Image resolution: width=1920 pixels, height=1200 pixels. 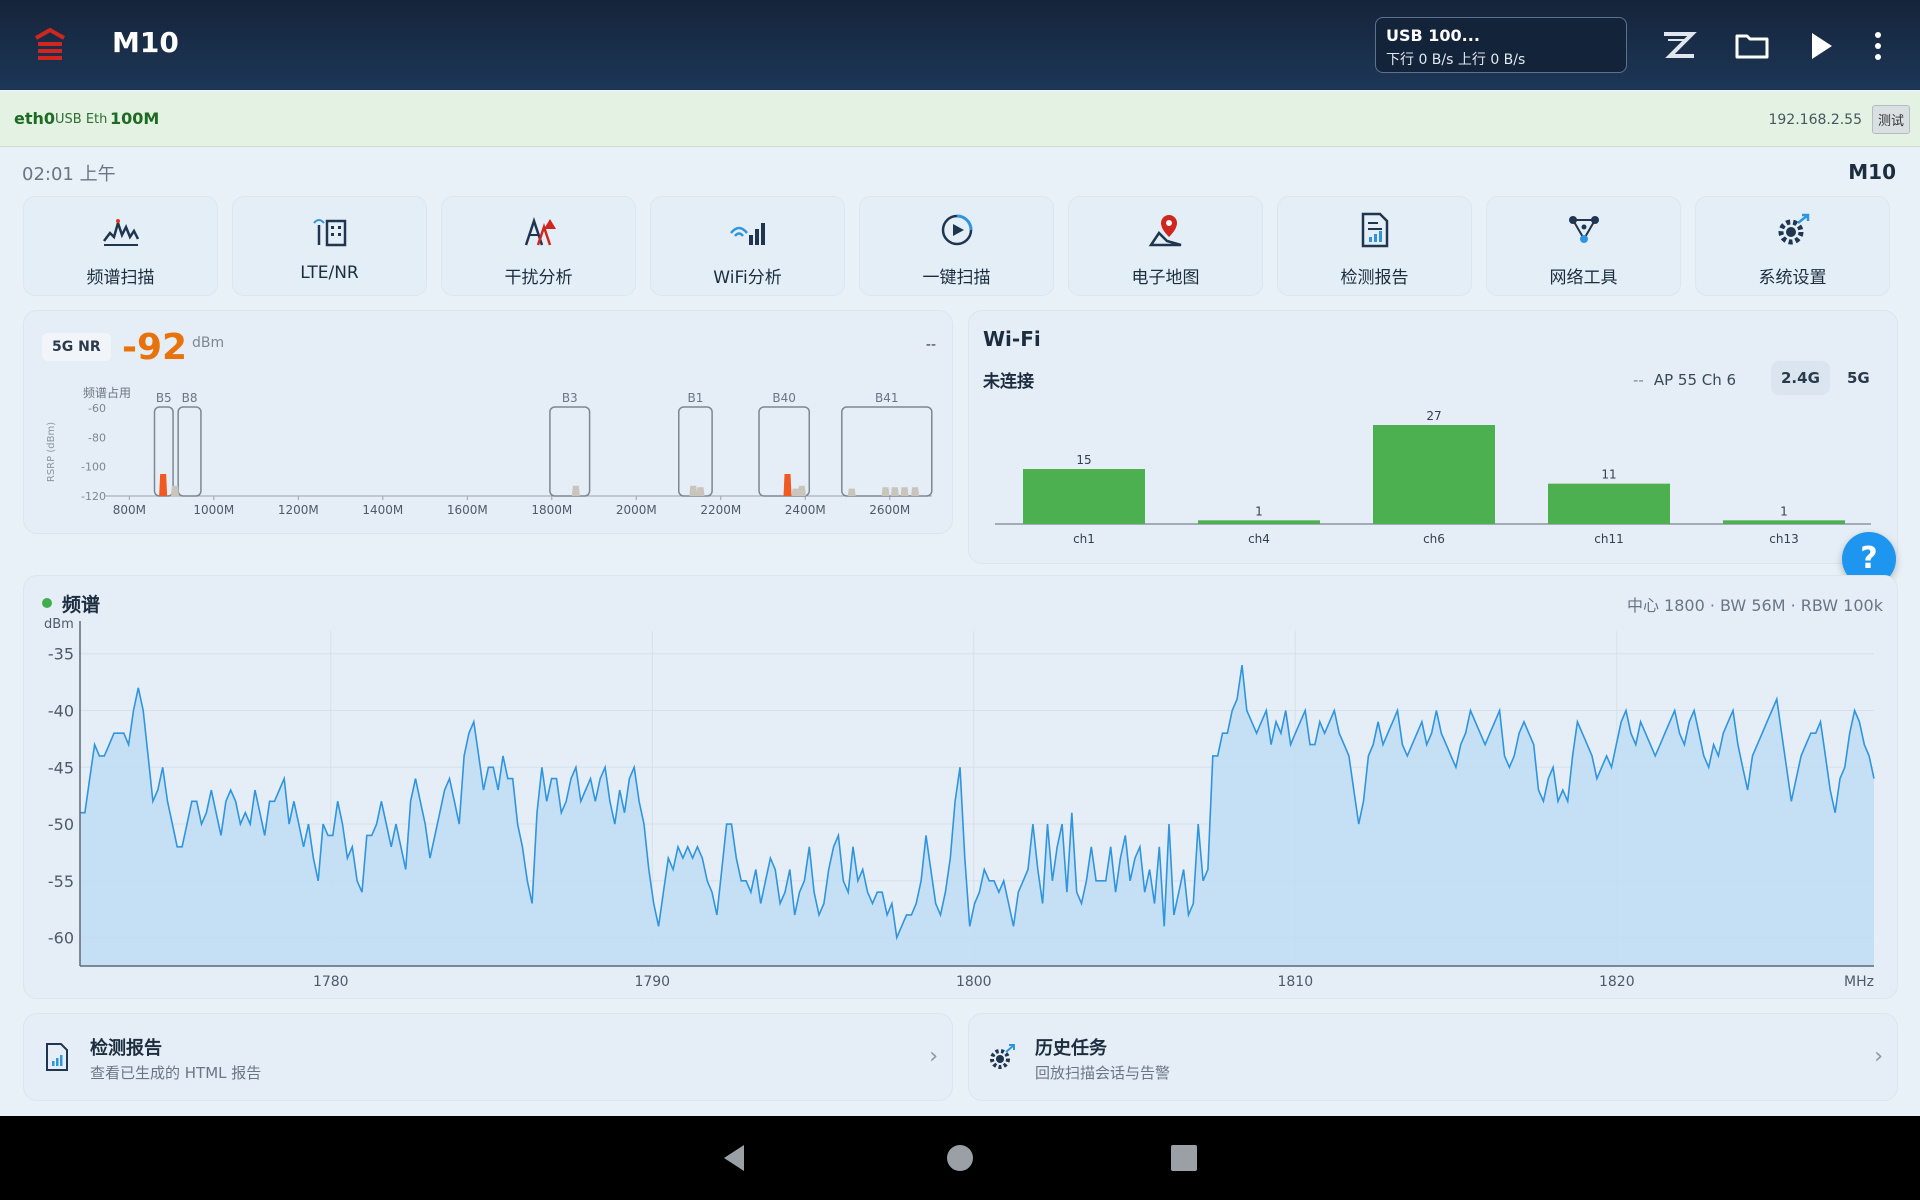 What do you see at coordinates (47, 603) in the screenshot?
I see `spectrum-status-dot` at bounding box center [47, 603].